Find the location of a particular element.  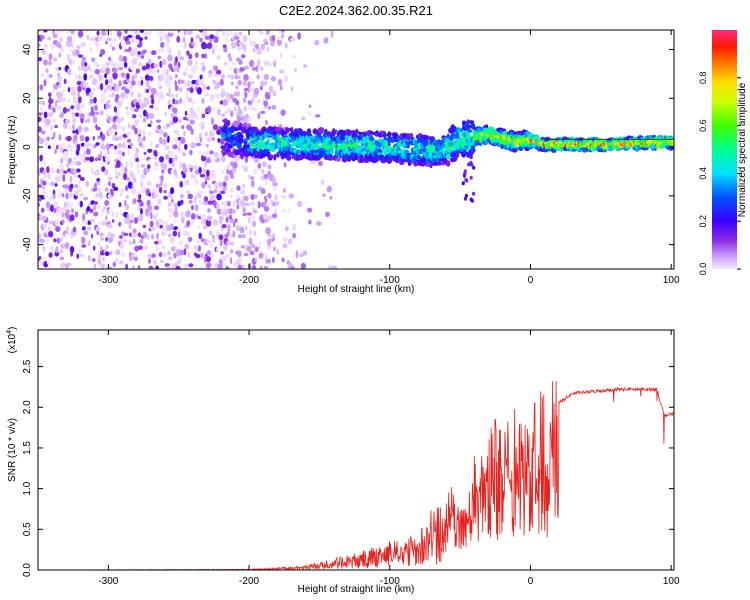

y-tick-label: 0.5 is located at coordinates (27, 529).